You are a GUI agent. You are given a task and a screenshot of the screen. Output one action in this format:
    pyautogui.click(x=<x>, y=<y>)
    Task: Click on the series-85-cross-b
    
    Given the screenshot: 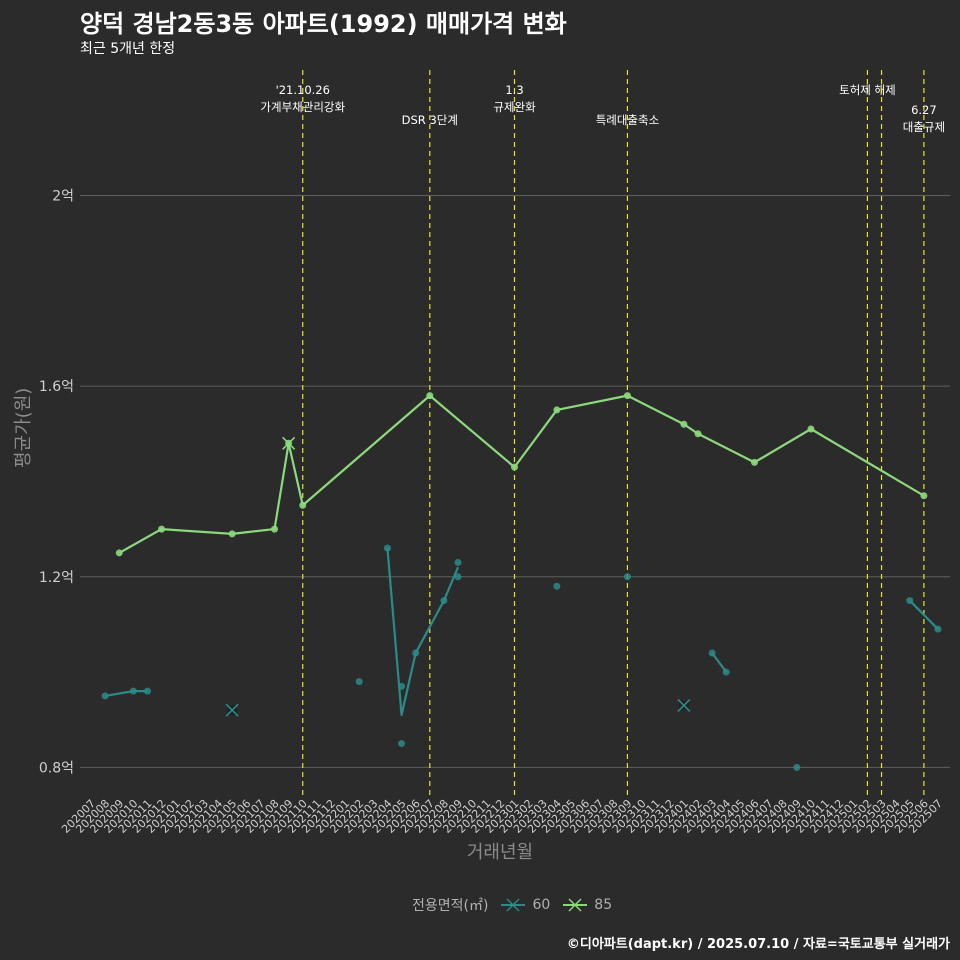 What is the action you would take?
    pyautogui.click(x=289, y=443)
    